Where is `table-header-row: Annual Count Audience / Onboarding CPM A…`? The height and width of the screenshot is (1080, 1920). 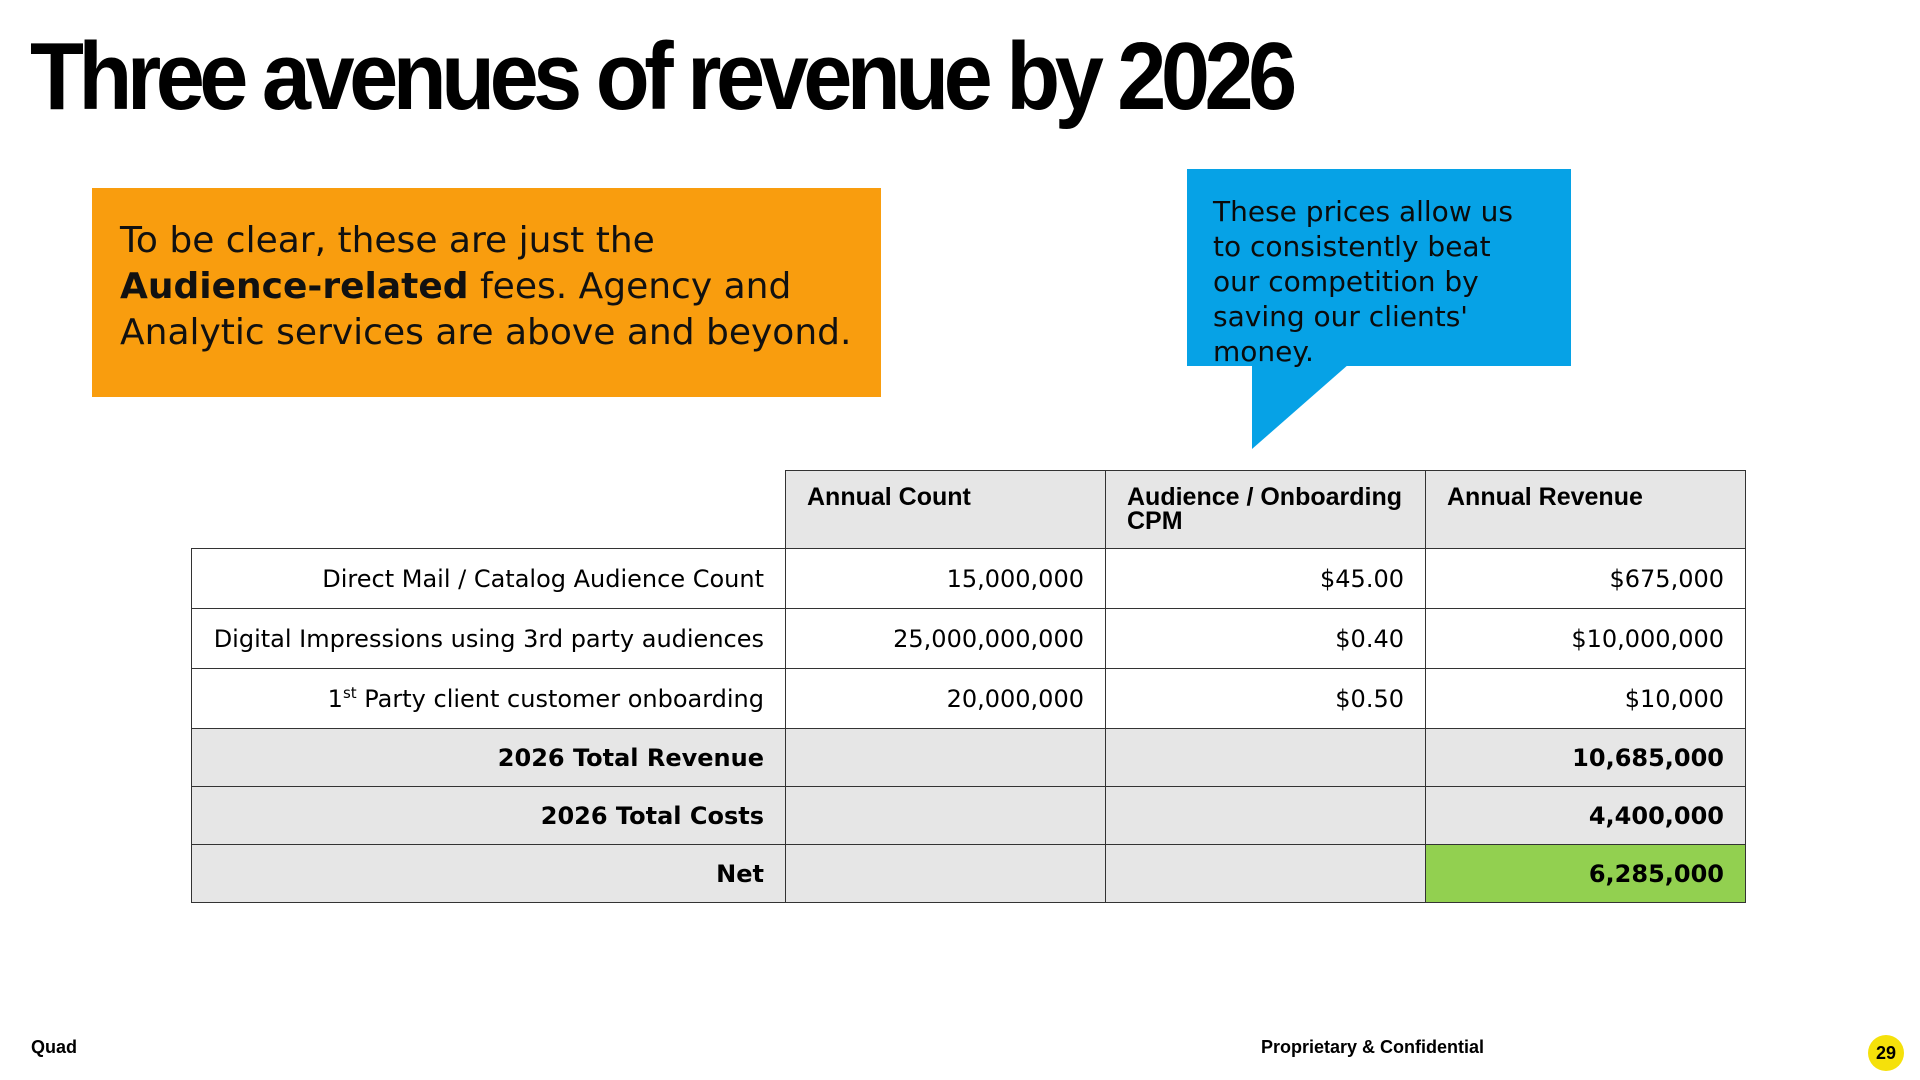 table-header-row: Annual Count Audience / Onboarding CPM A… is located at coordinates (968, 509).